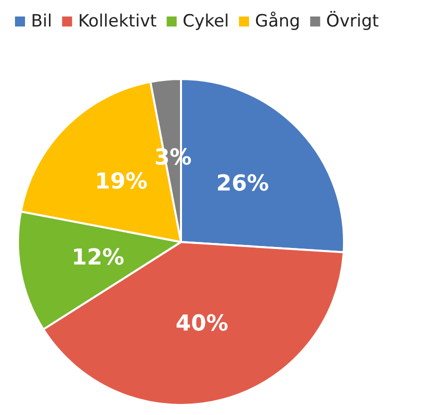 Image resolution: width=423 pixels, height=415 pixels. What do you see at coordinates (353, 21) in the screenshot?
I see `legend-label: Övrigt` at bounding box center [353, 21].